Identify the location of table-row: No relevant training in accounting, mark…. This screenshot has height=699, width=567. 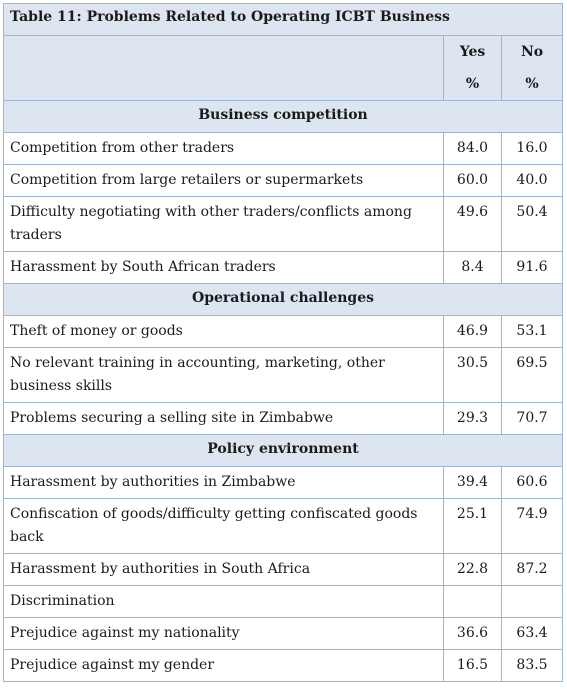
(283, 375).